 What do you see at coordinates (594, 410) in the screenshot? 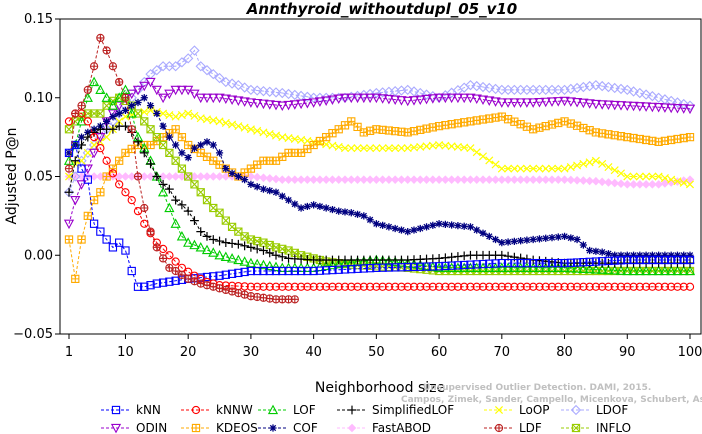
I see `legend-item-ldof: LDOF` at bounding box center [594, 410].